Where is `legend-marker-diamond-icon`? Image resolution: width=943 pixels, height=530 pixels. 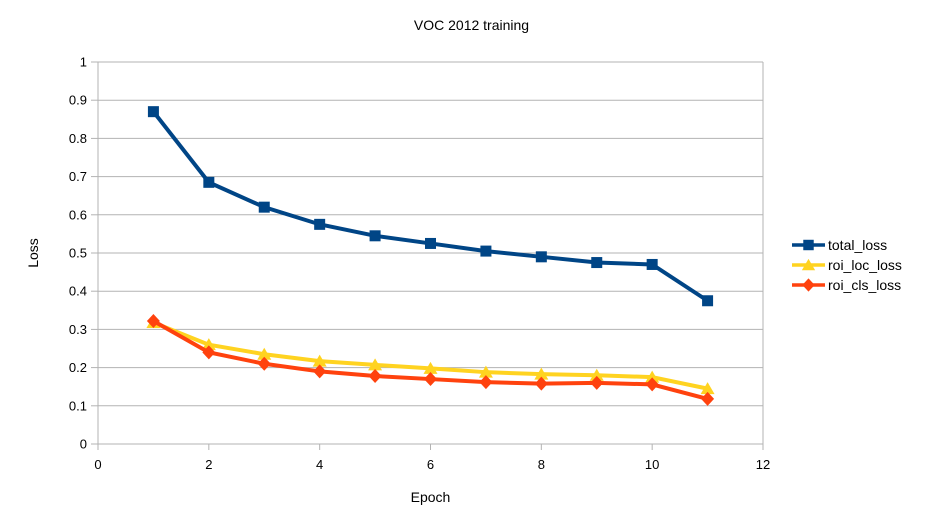
legend-marker-diamond-icon is located at coordinates (808, 285).